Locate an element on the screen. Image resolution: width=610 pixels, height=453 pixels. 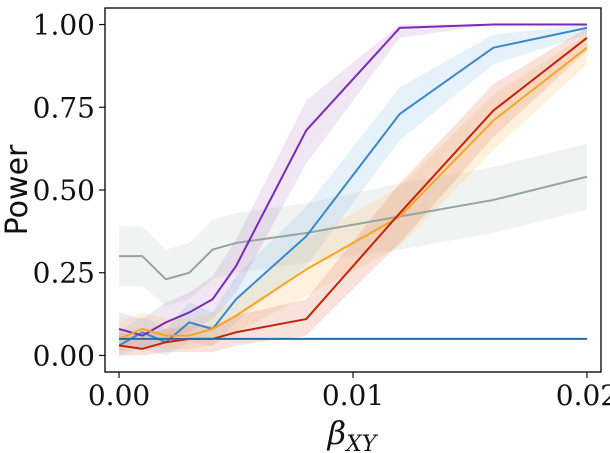
y-tick-label: 1.00 is located at coordinates (64, 25).